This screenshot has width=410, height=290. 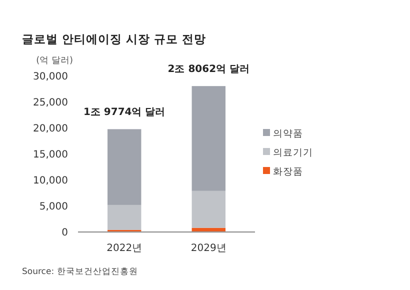 I want to click on chart-title: 글로벌 안티에이징 시장 규모 전망, so click(x=114, y=39).